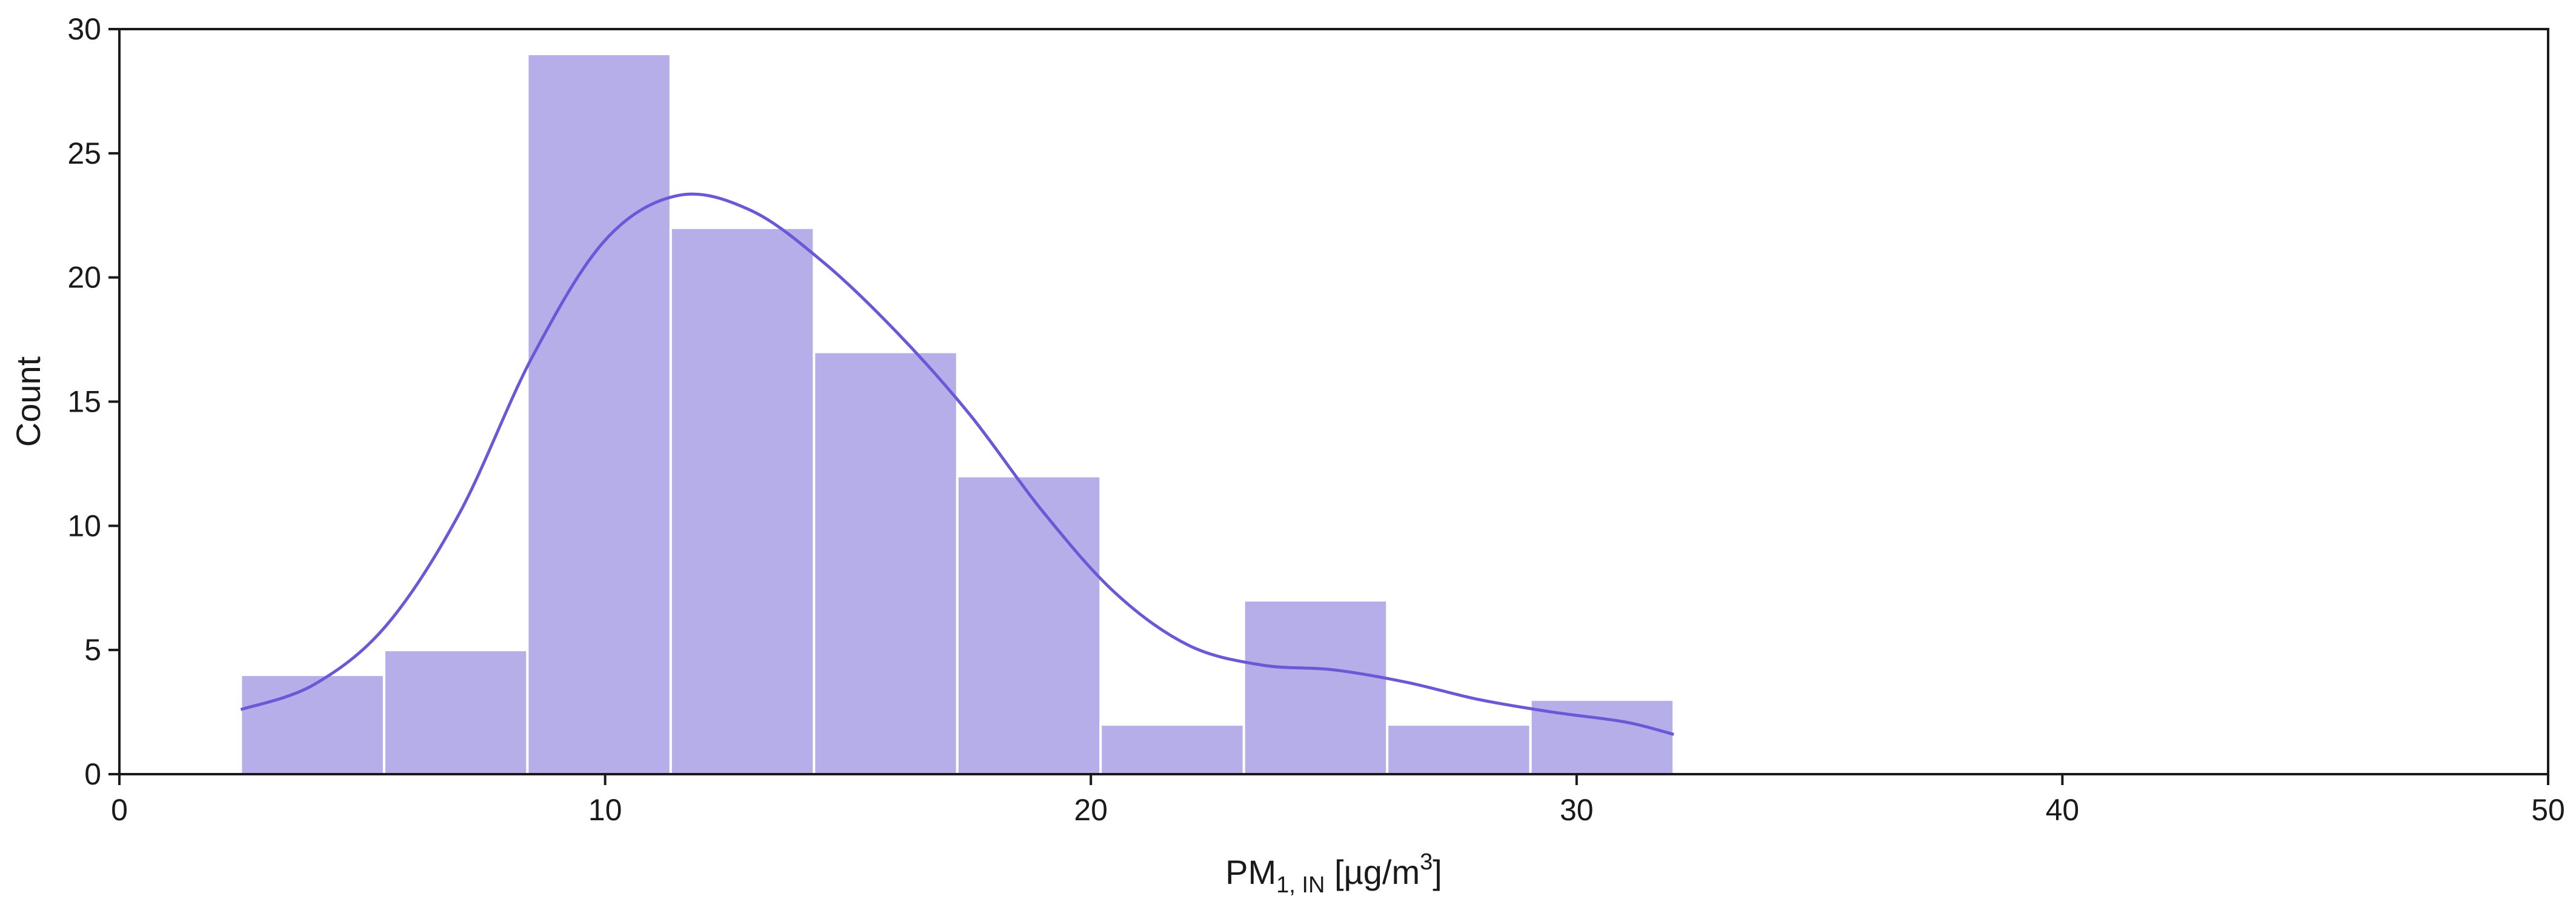 The image size is (2576, 913). What do you see at coordinates (84, 153) in the screenshot?
I see `y-tick-label: 25` at bounding box center [84, 153].